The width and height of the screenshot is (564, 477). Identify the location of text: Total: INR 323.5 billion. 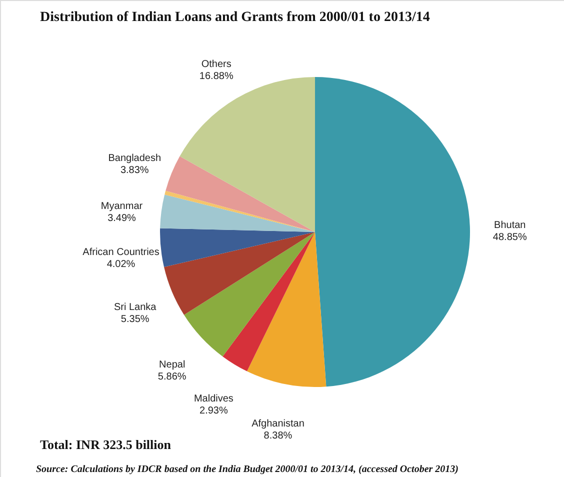
(106, 444).